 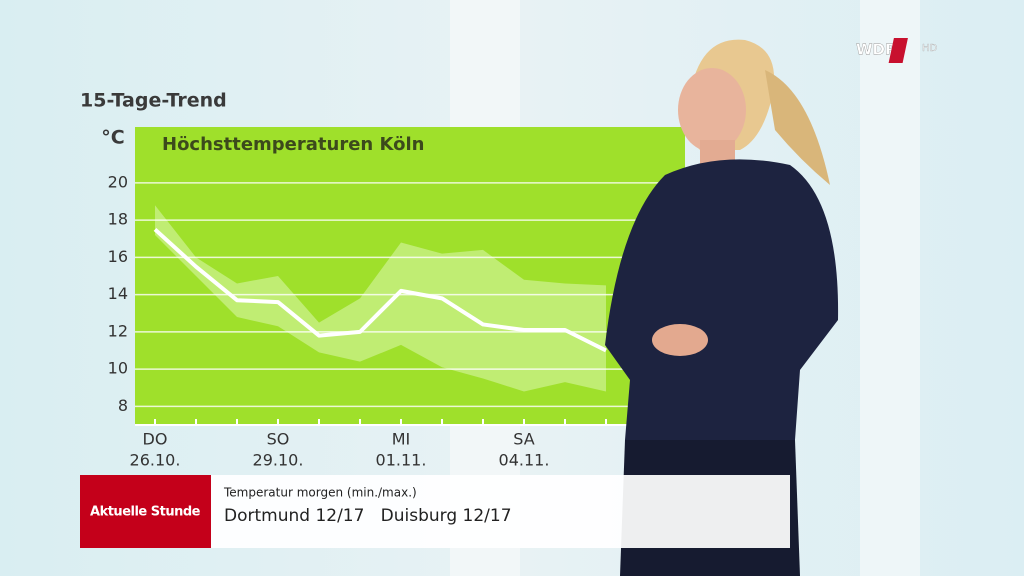 I want to click on y-tick-label: 16, so click(x=118, y=256).